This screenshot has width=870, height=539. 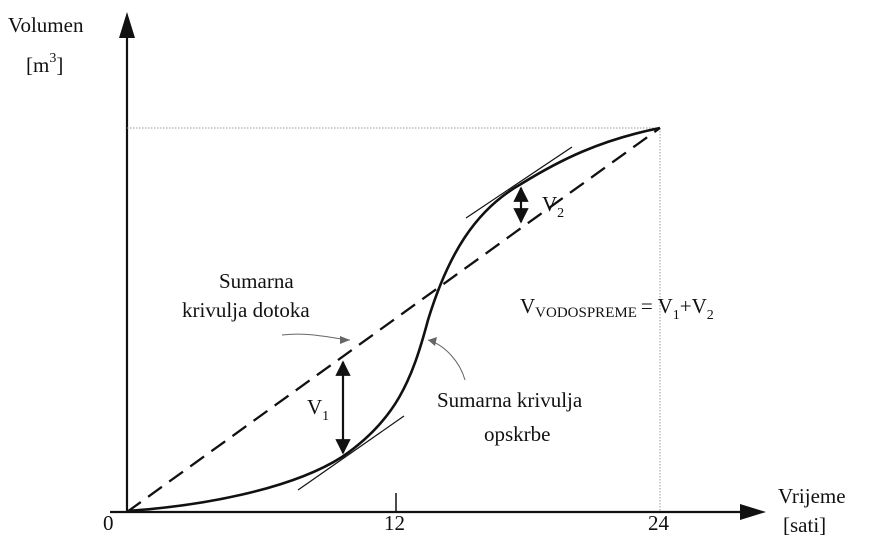 I want to click on v1-label: V1, so click(x=318, y=409).